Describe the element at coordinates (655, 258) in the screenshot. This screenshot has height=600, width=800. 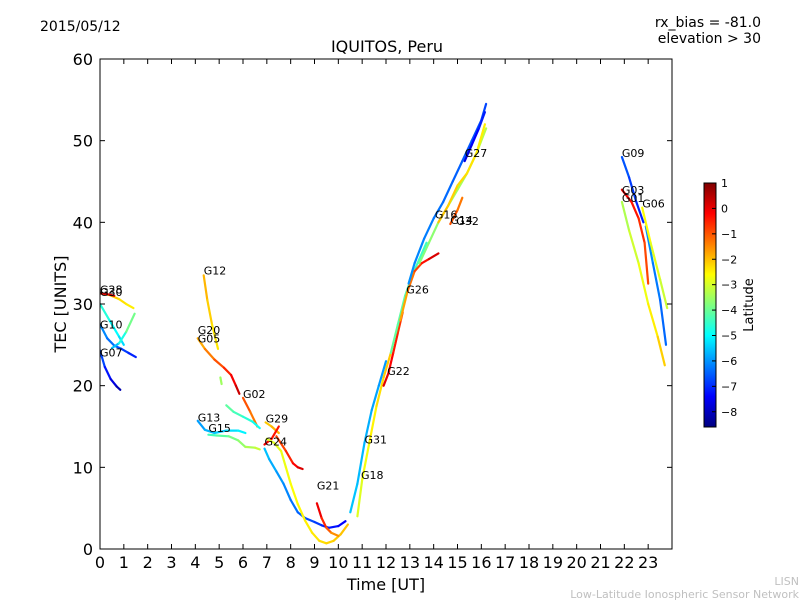
I see `track-g06` at that location.